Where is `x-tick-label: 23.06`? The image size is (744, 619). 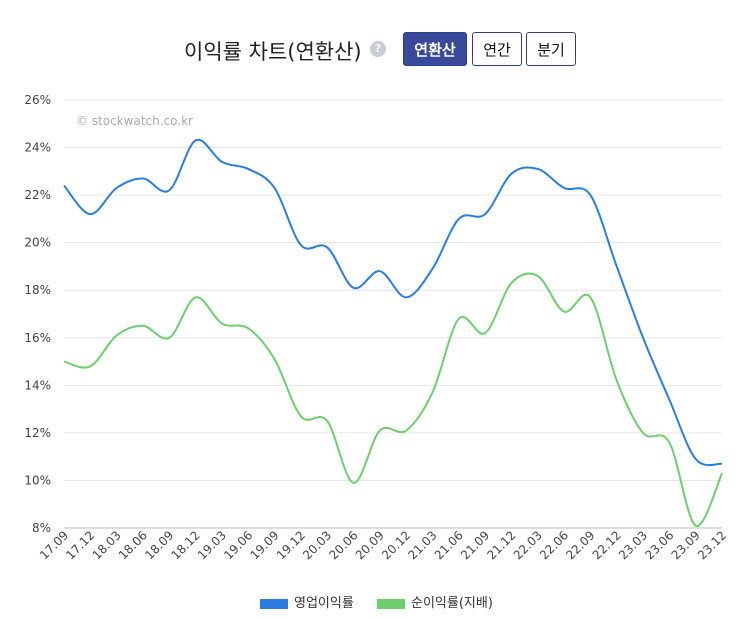 x-tick-label: 23.06 is located at coordinates (659, 545).